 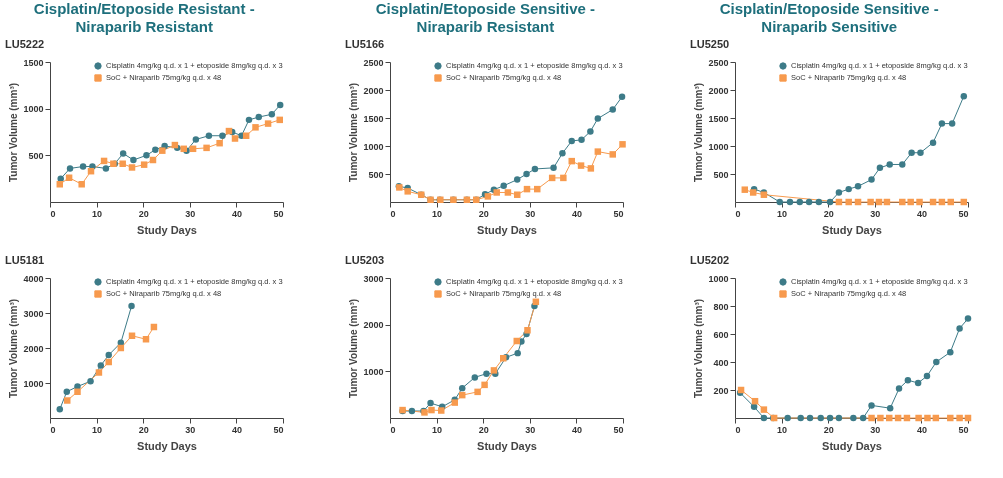 What do you see at coordinates (829, 17) in the screenshot?
I see `chart-title: Cisplatin/Etoposide Sensitive - Niraparib Sensitive` at bounding box center [829, 17].